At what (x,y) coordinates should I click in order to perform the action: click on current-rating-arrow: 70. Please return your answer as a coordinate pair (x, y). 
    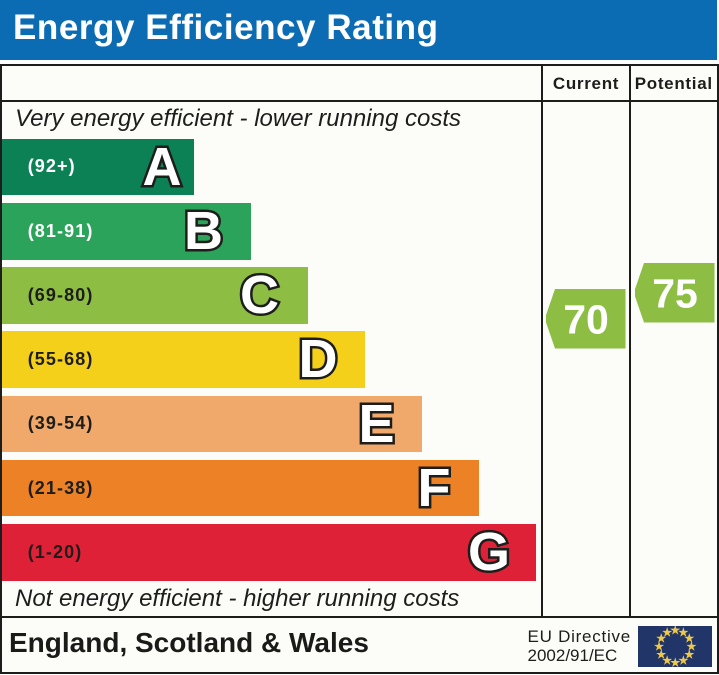
    Looking at the image, I should click on (585, 319).